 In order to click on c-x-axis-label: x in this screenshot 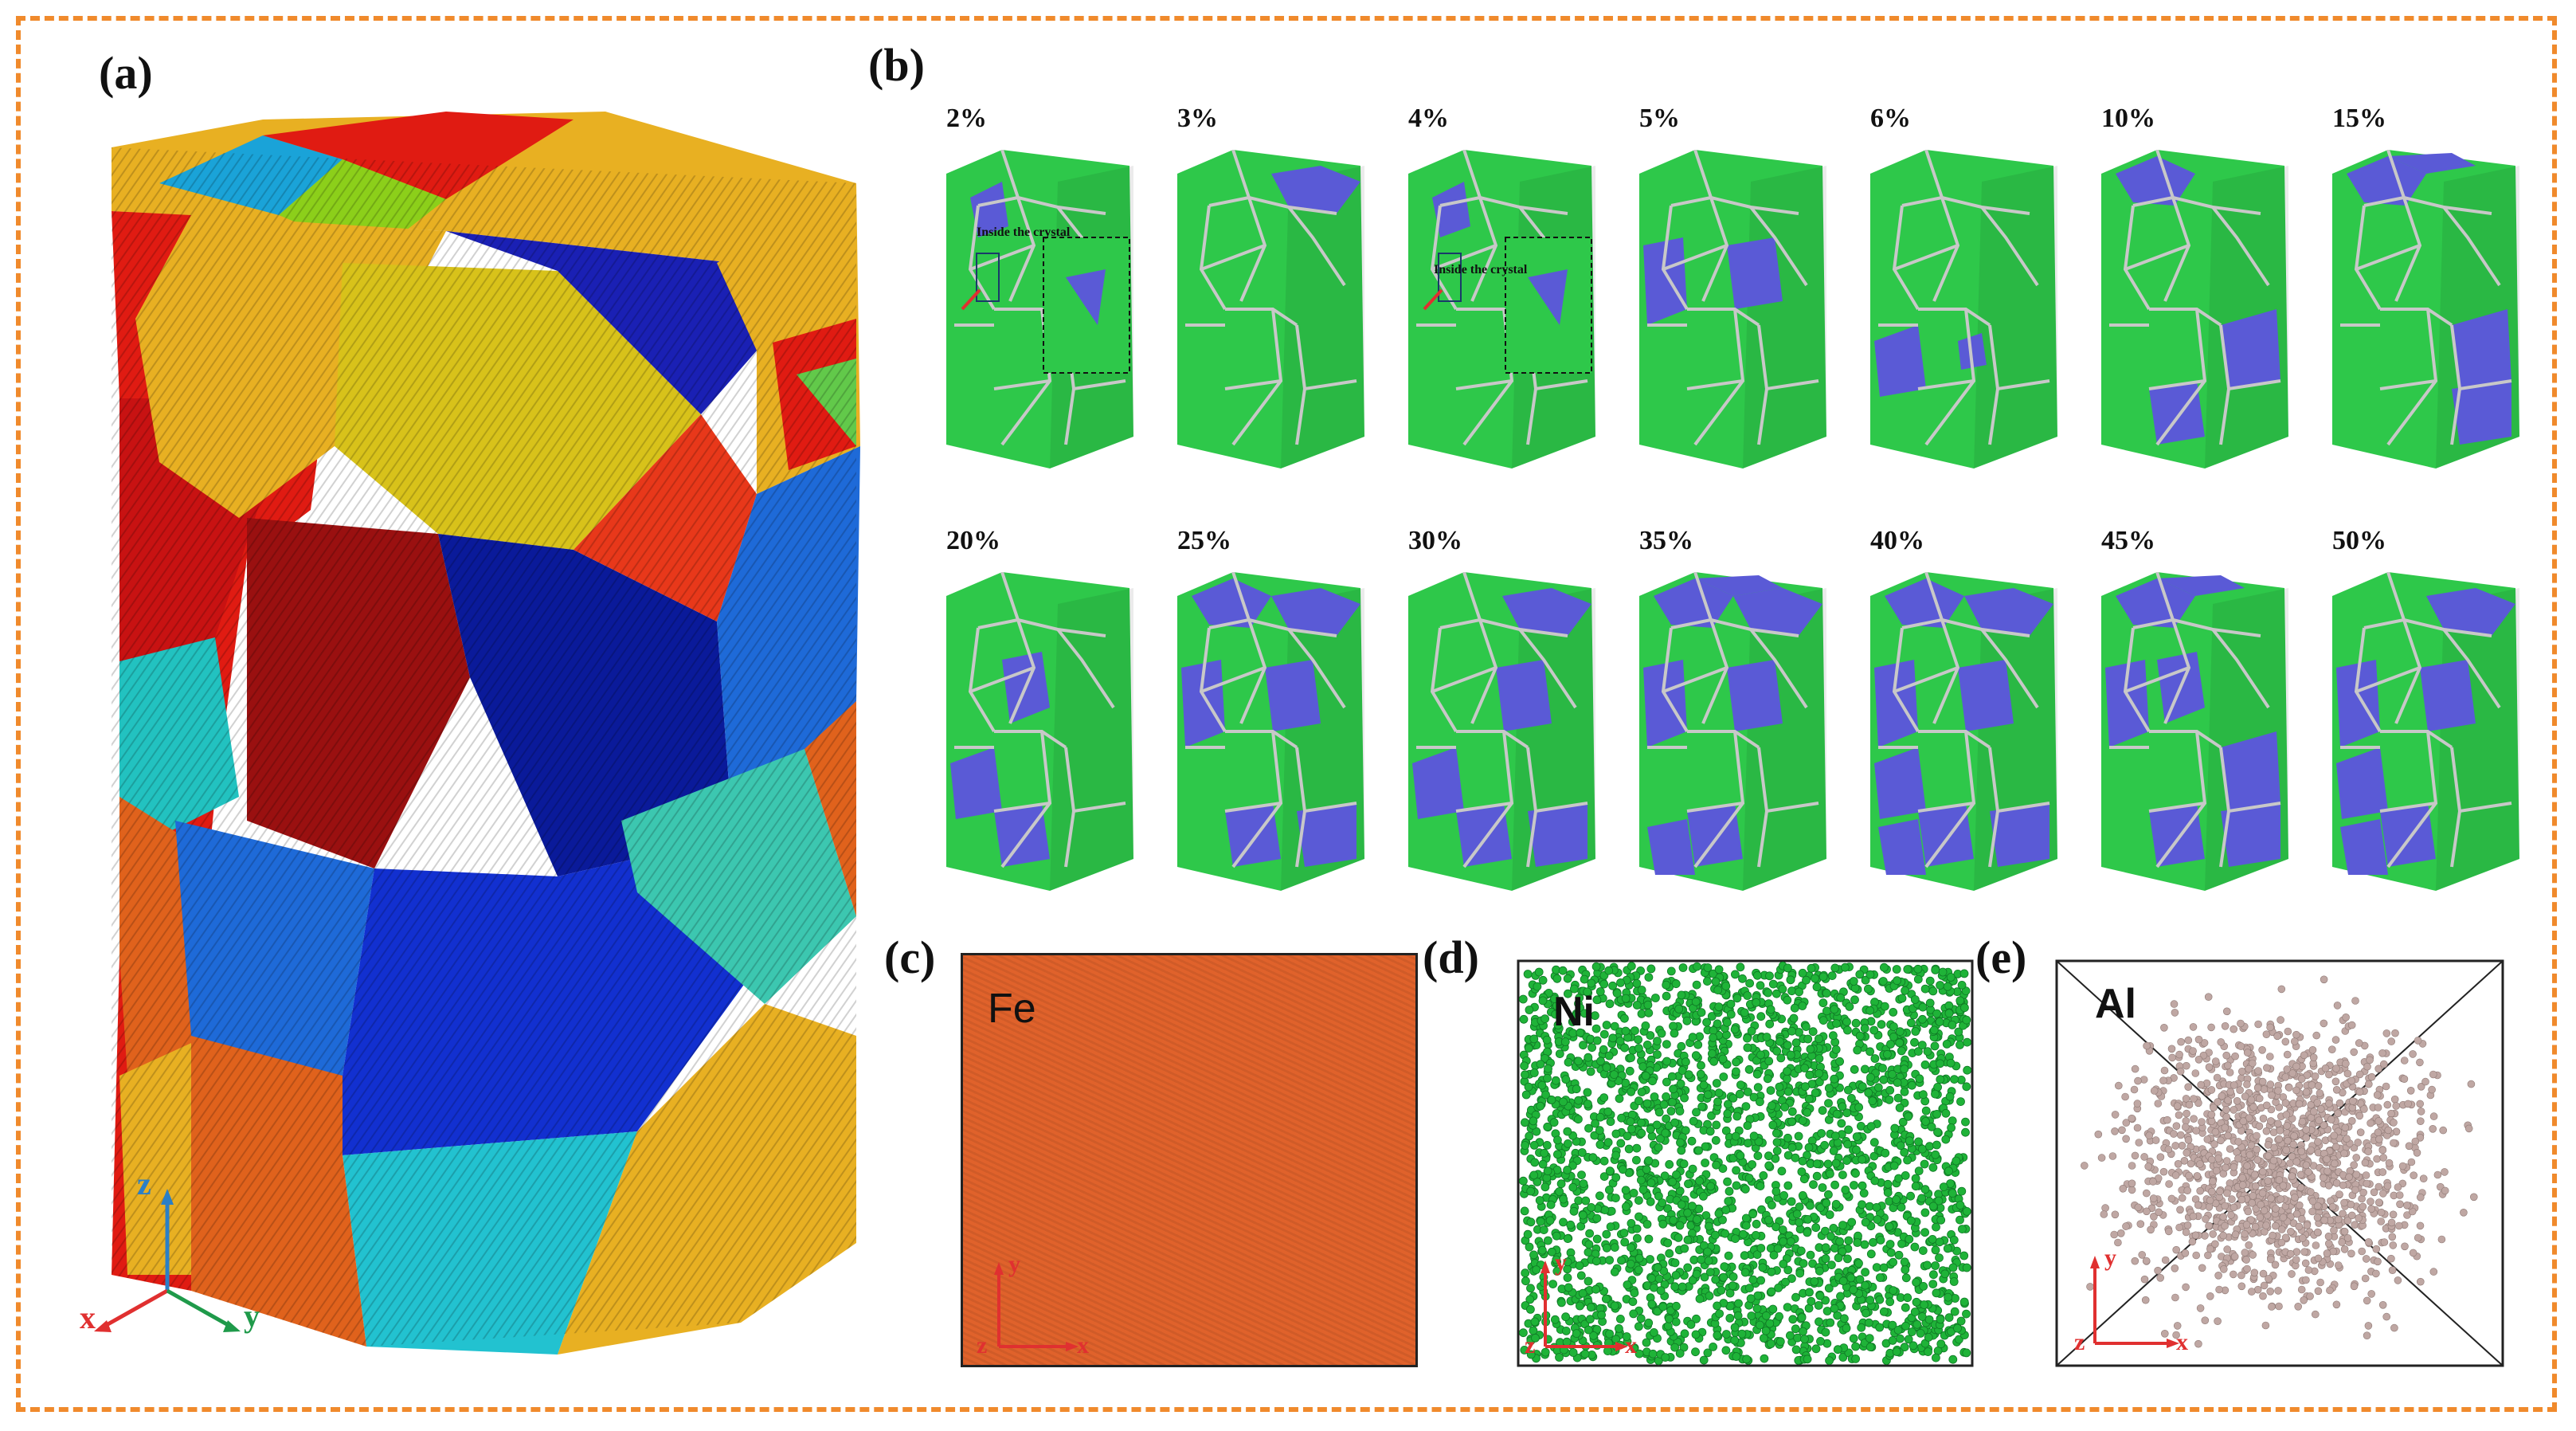, I will do `click(1083, 1345)`.